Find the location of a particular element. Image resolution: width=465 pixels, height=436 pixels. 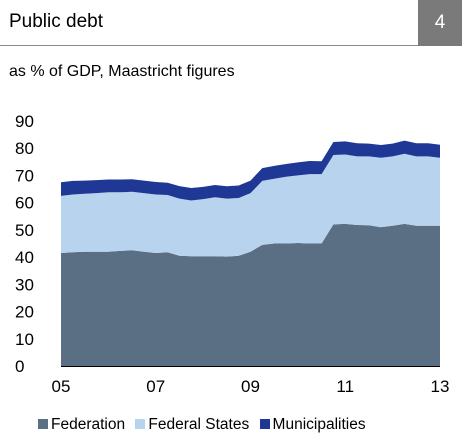

y-axis: 0 10 20 30 40 50 60 70 80 90 is located at coordinates (24, 244).